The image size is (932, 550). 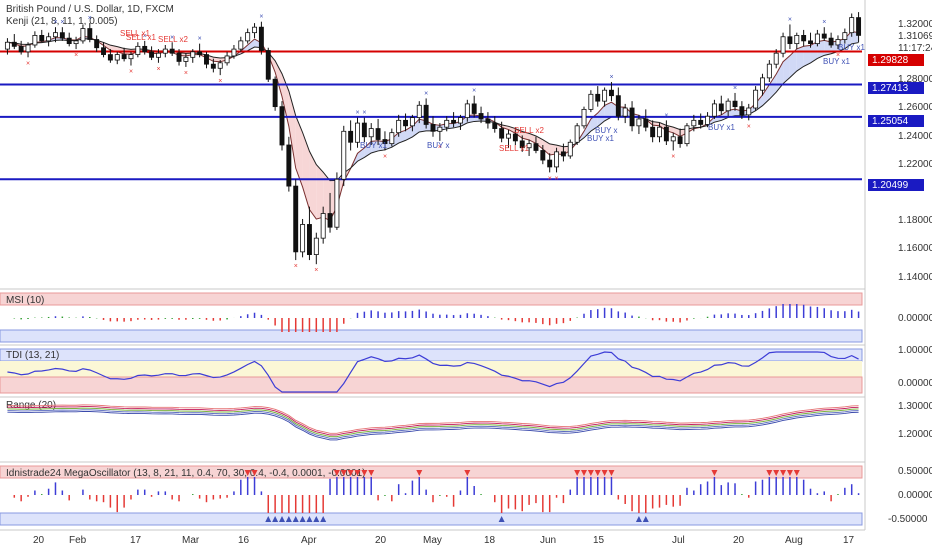 What do you see at coordinates (431, 299) in the screenshot?
I see `msi-upper-band` at bounding box center [431, 299].